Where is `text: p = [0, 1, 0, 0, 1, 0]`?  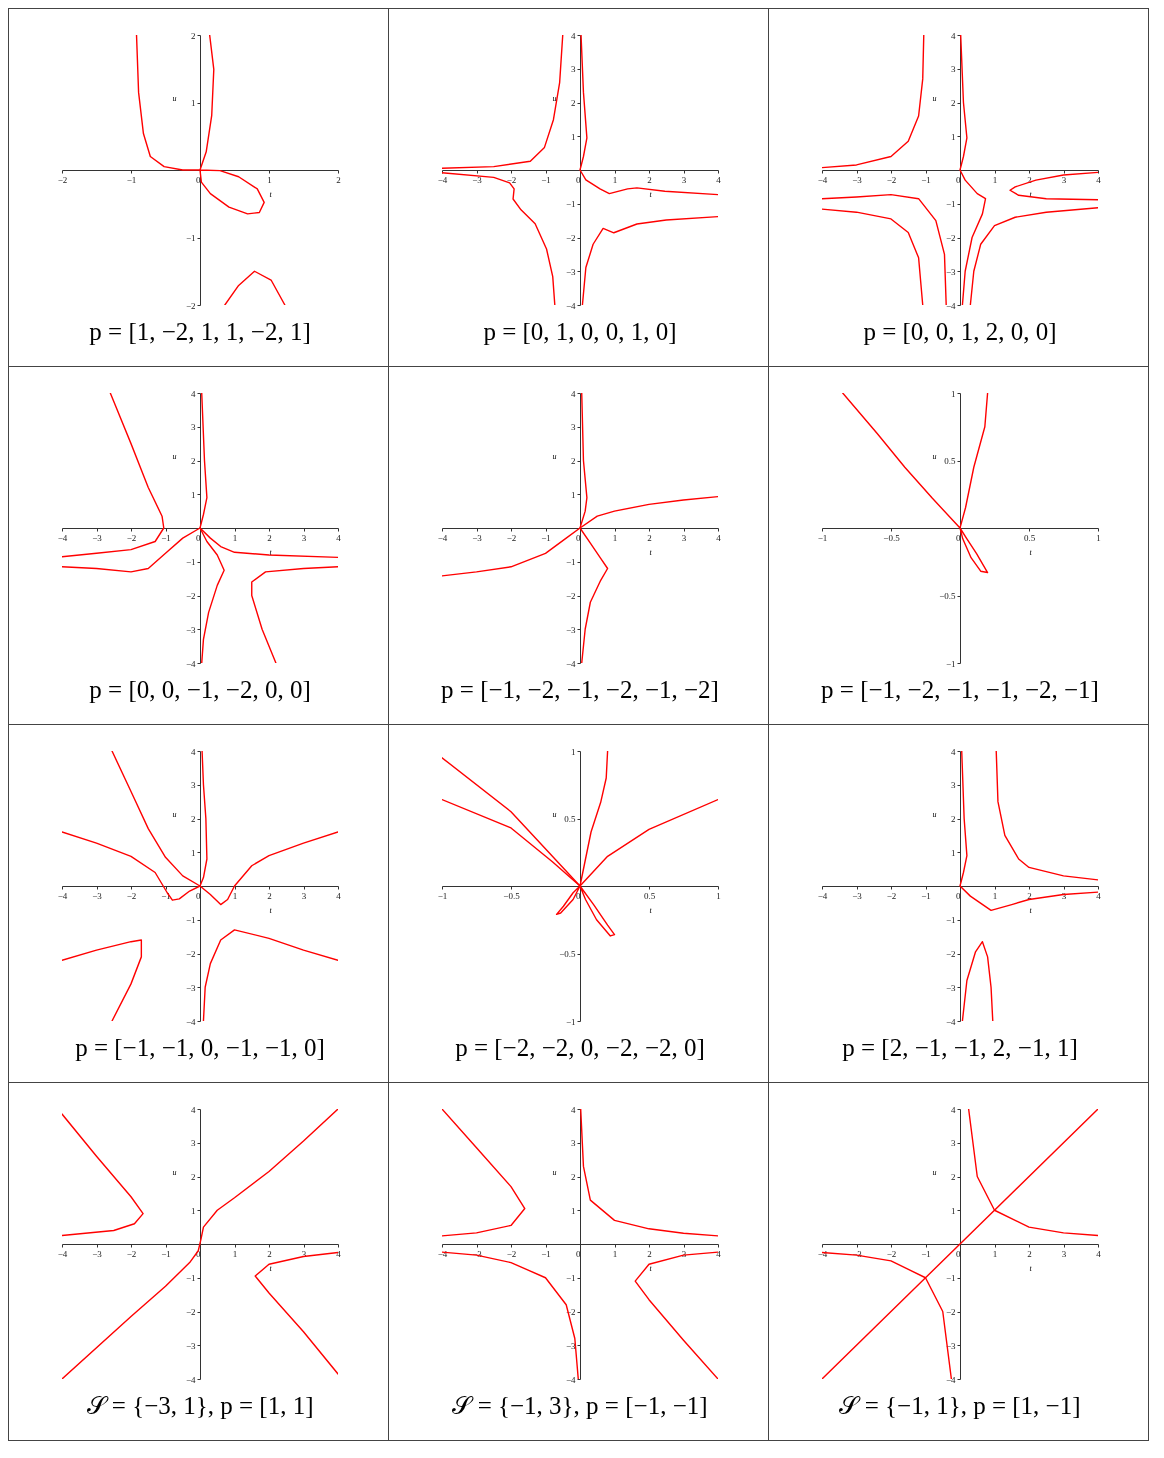 text: p = [0, 1, 0, 0, 1, 0] is located at coordinates (579, 331).